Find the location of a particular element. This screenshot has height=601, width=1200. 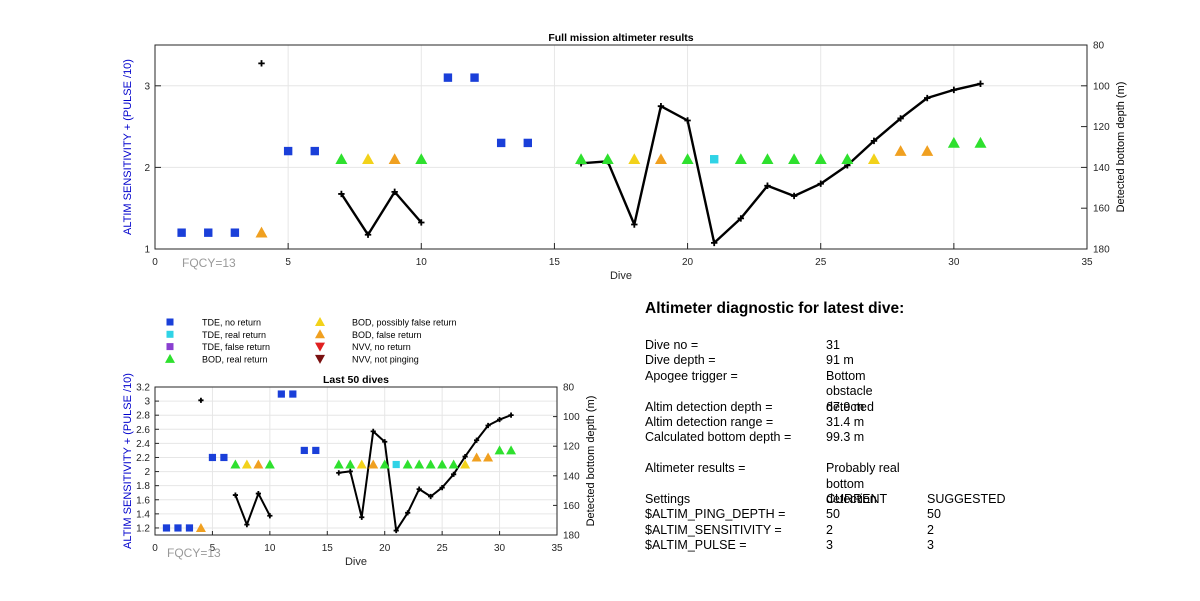

dive-depth-value: 91 m is located at coordinates (840, 360).